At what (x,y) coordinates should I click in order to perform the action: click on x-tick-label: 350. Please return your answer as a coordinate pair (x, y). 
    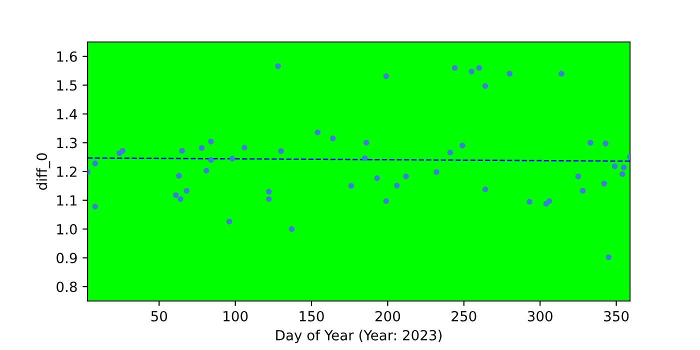
    Looking at the image, I should click on (616, 316).